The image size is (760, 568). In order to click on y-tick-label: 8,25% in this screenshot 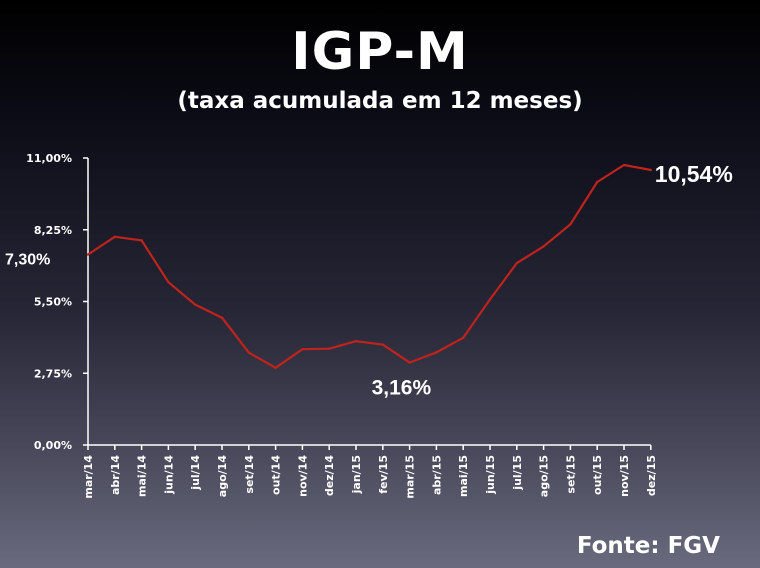, I will do `click(53, 230)`.